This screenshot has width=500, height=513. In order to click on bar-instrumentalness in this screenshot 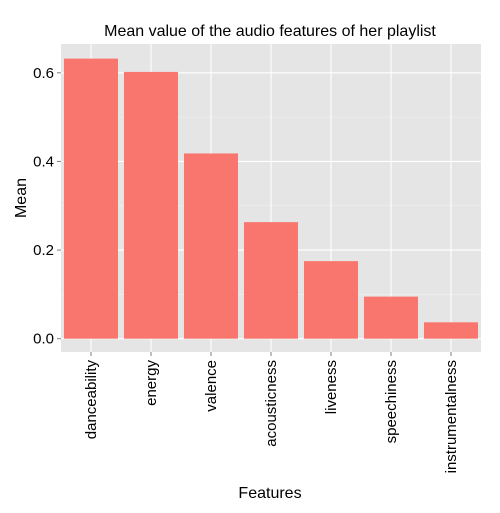, I will do `click(451, 330)`.